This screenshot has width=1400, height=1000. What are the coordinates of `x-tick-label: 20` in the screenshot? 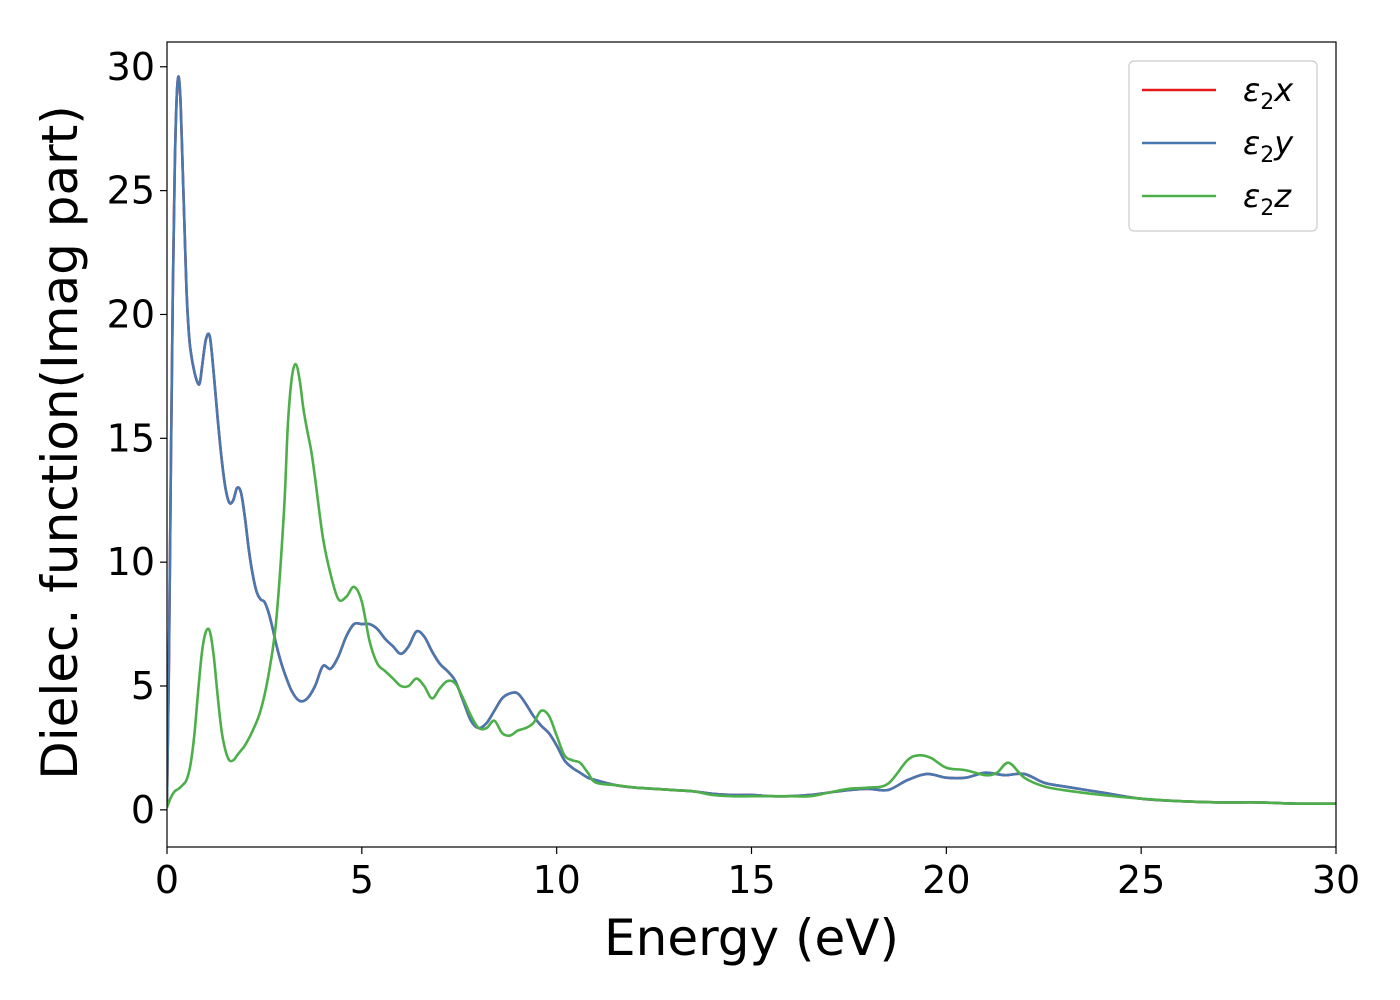 It's located at (946, 880).